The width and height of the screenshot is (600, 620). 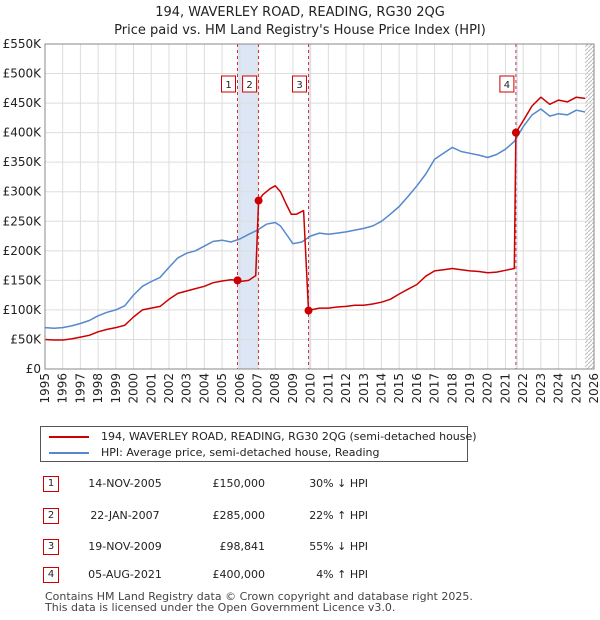 What do you see at coordinates (300, 484) in the screenshot?
I see `table-row: 1 14-NOV-2005 £150,000 30% ↓ HPI` at bounding box center [300, 484].